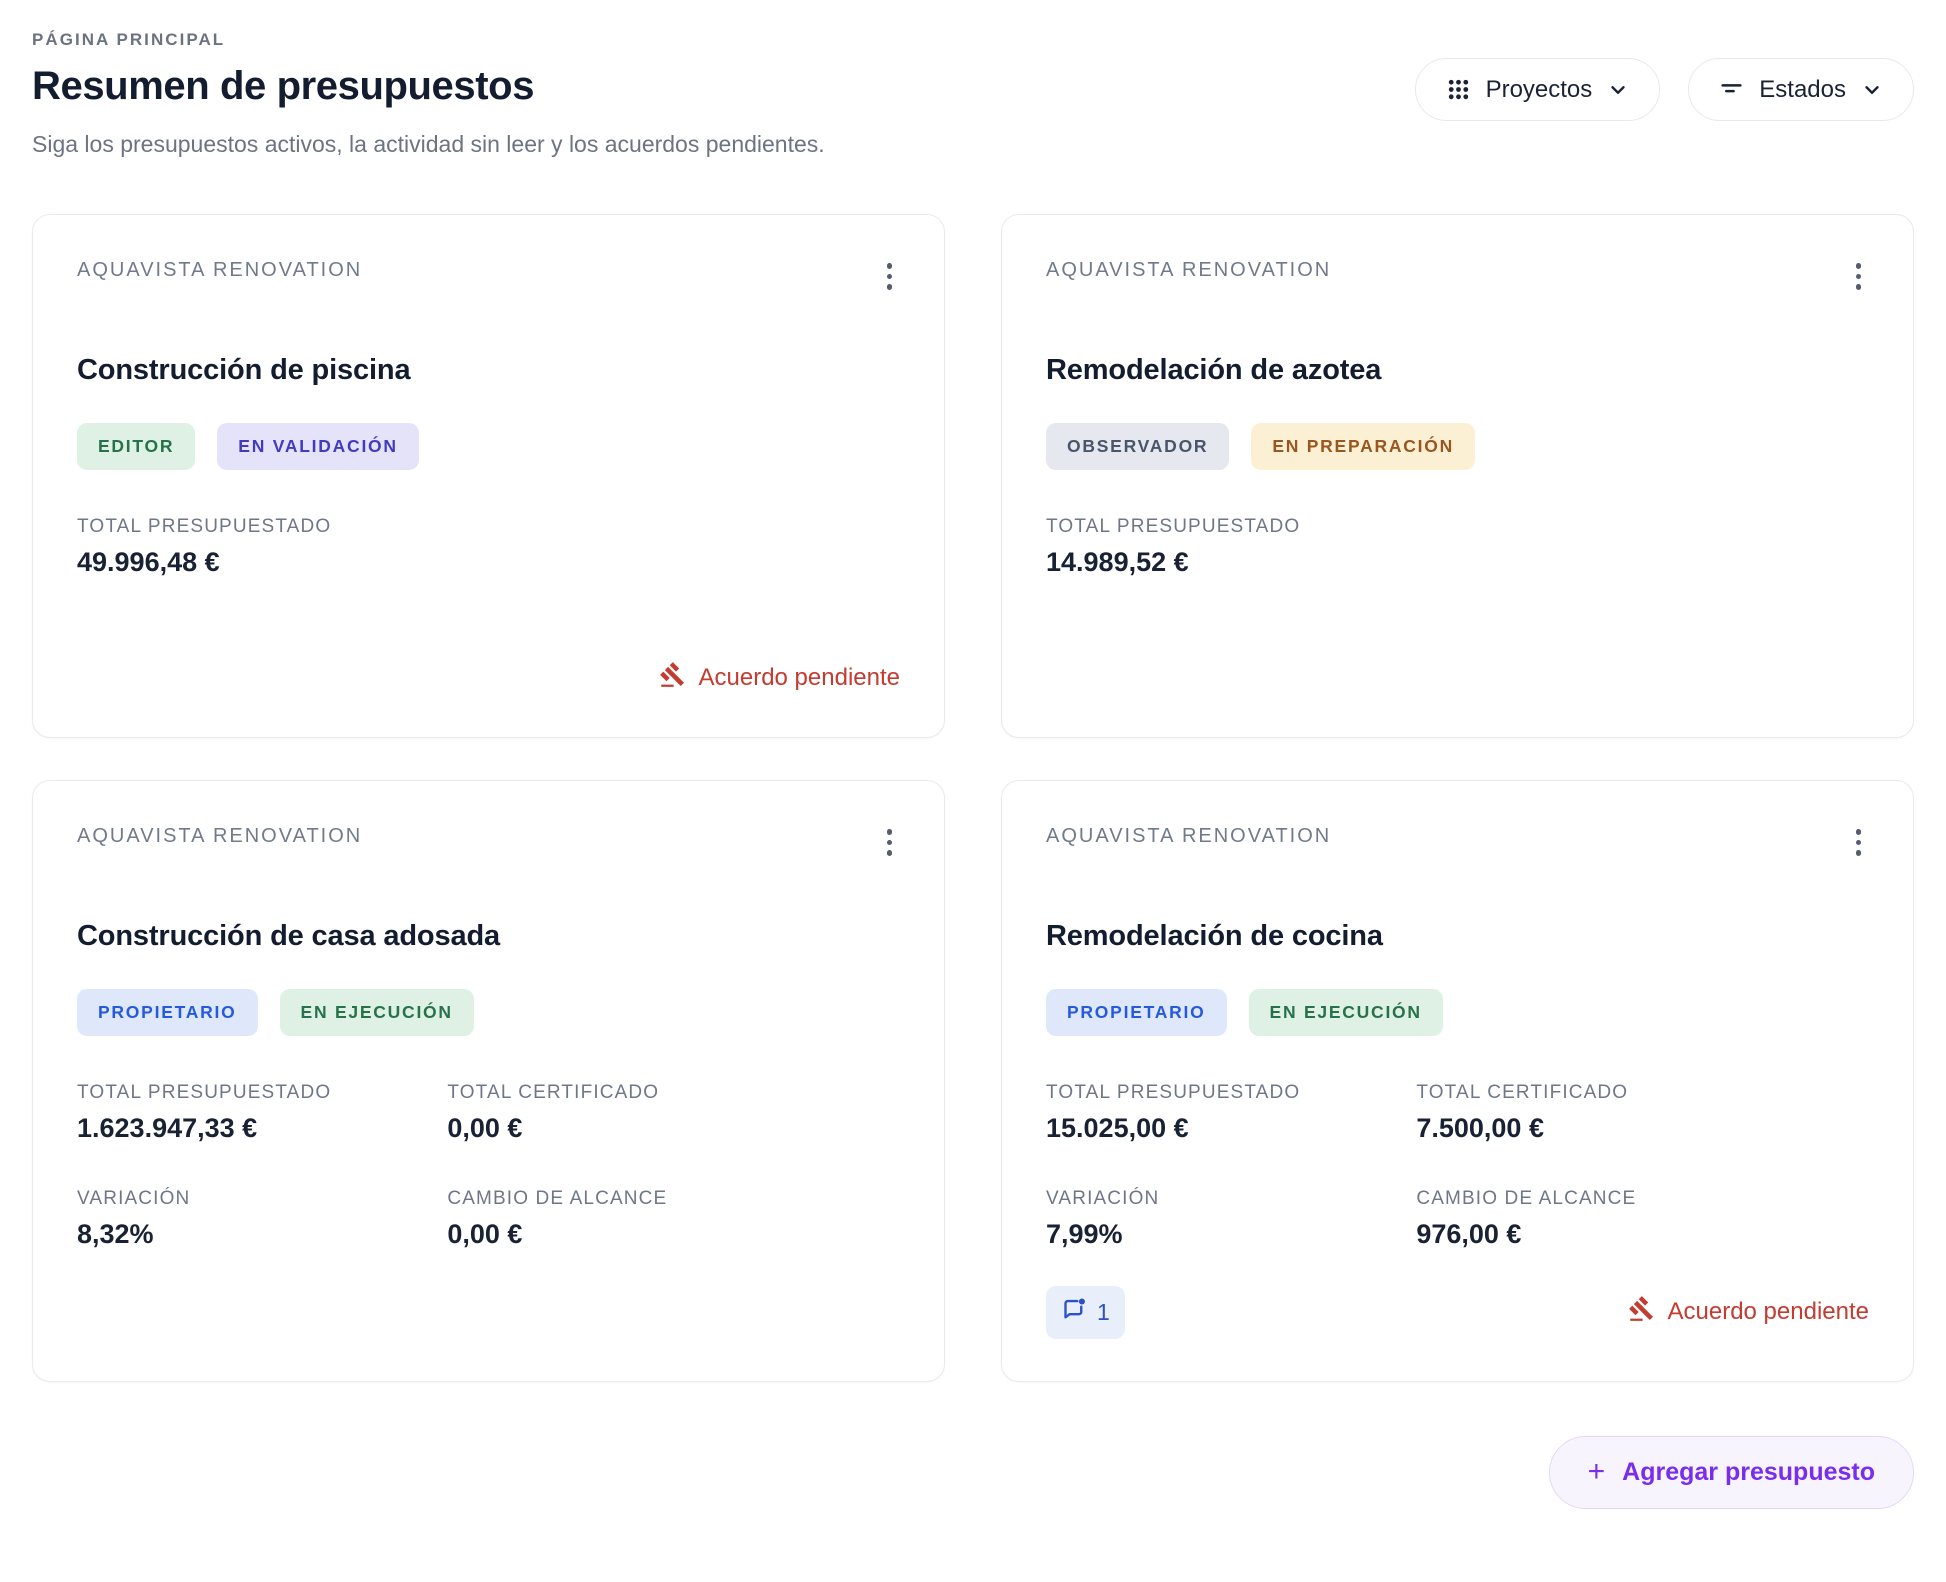  Describe the element at coordinates (488, 547) in the screenshot. I see `stats-grid: TOTAL PRESUPUESTADO 49.996,48 €` at that location.